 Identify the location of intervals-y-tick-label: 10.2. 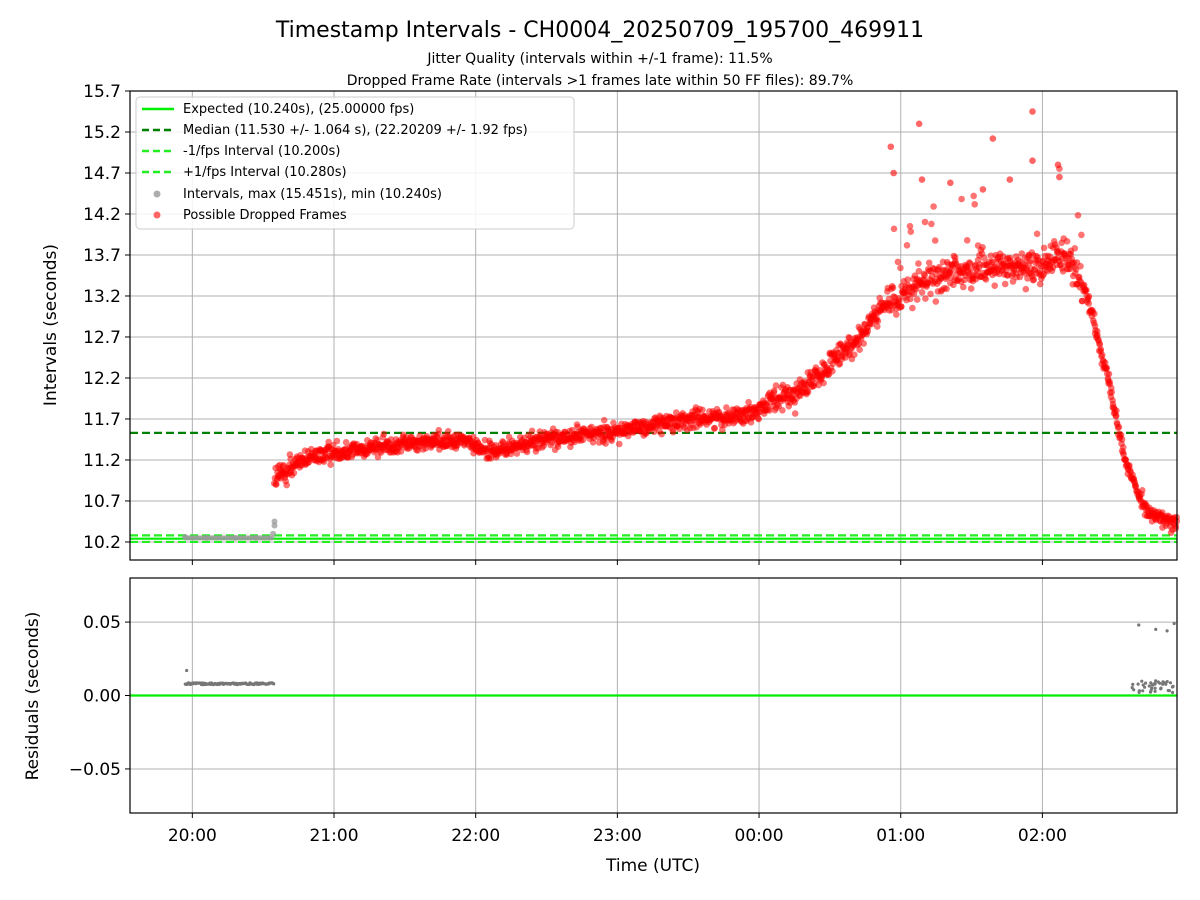
(102, 543).